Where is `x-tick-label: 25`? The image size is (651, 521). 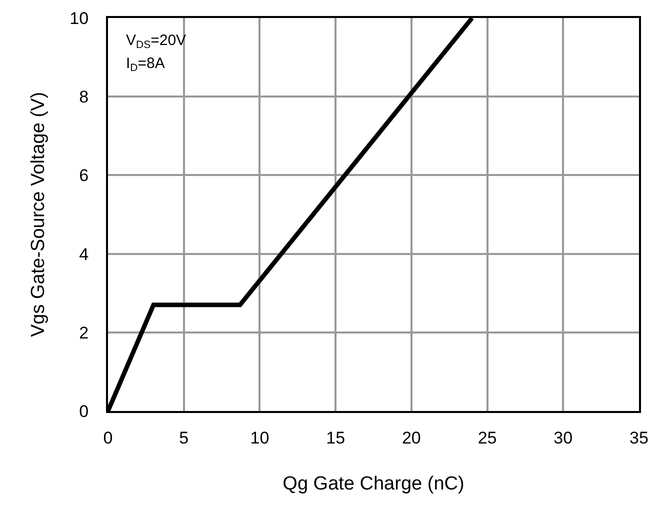 x-tick-label: 25 is located at coordinates (487, 438).